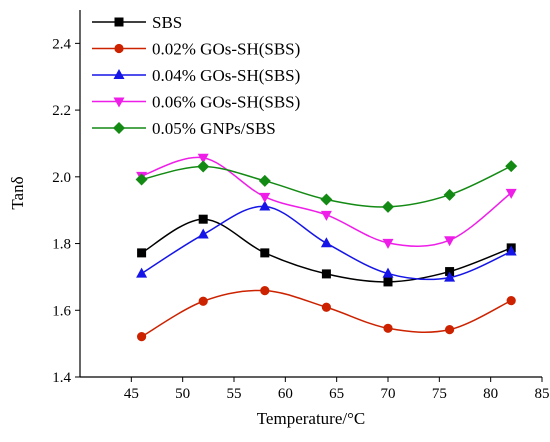  I want to click on legend-item: 0.02% GOs-SH(SBS), so click(196, 49).